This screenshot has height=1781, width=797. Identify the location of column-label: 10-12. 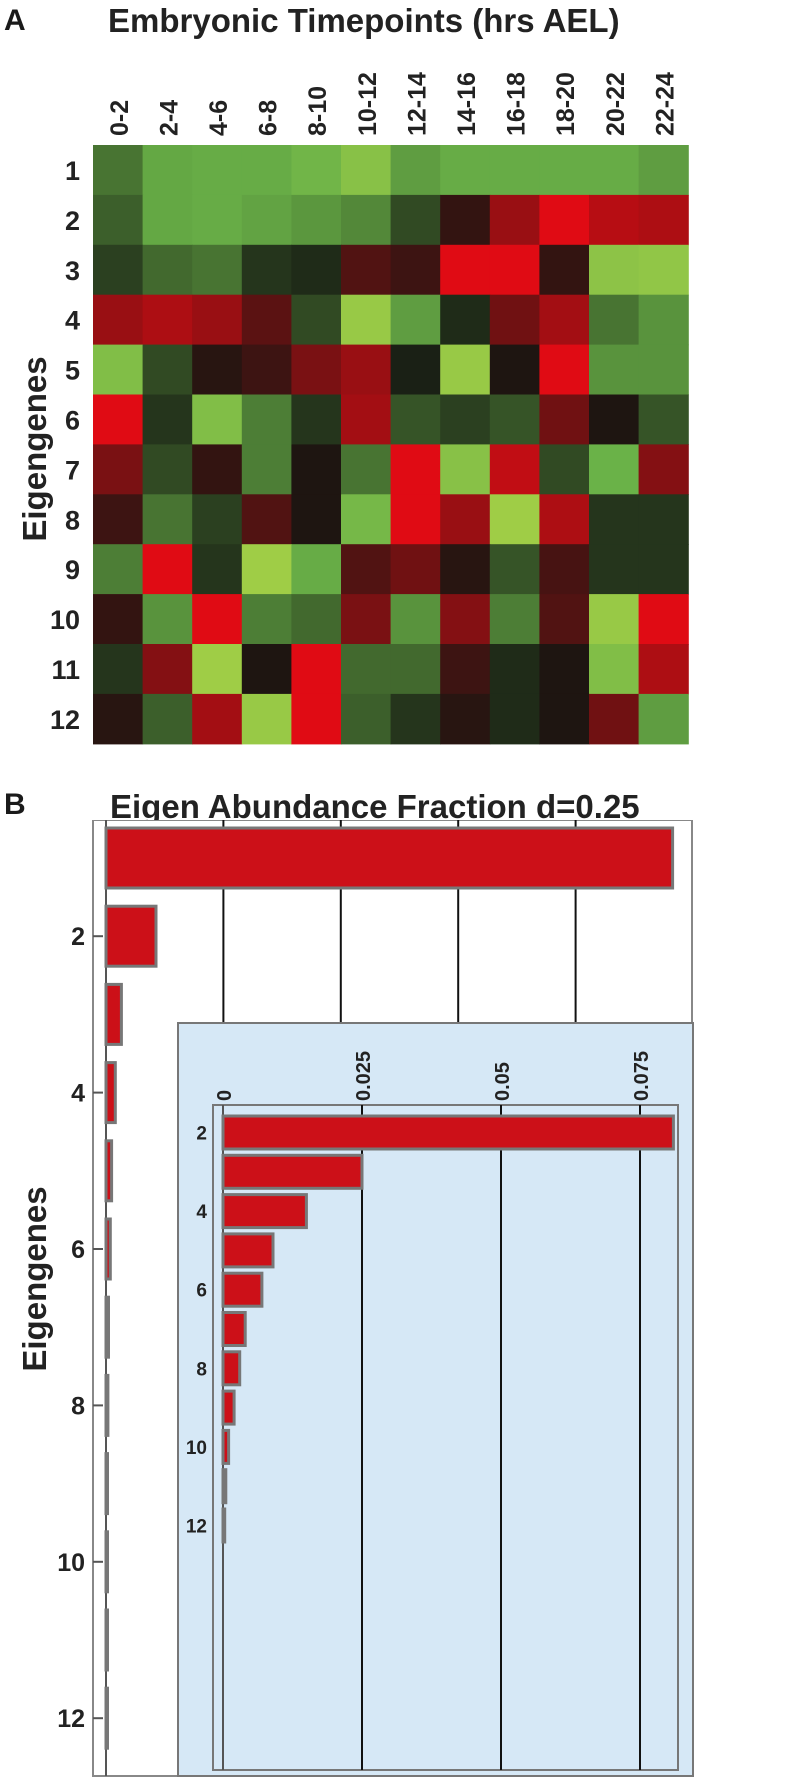
(368, 104).